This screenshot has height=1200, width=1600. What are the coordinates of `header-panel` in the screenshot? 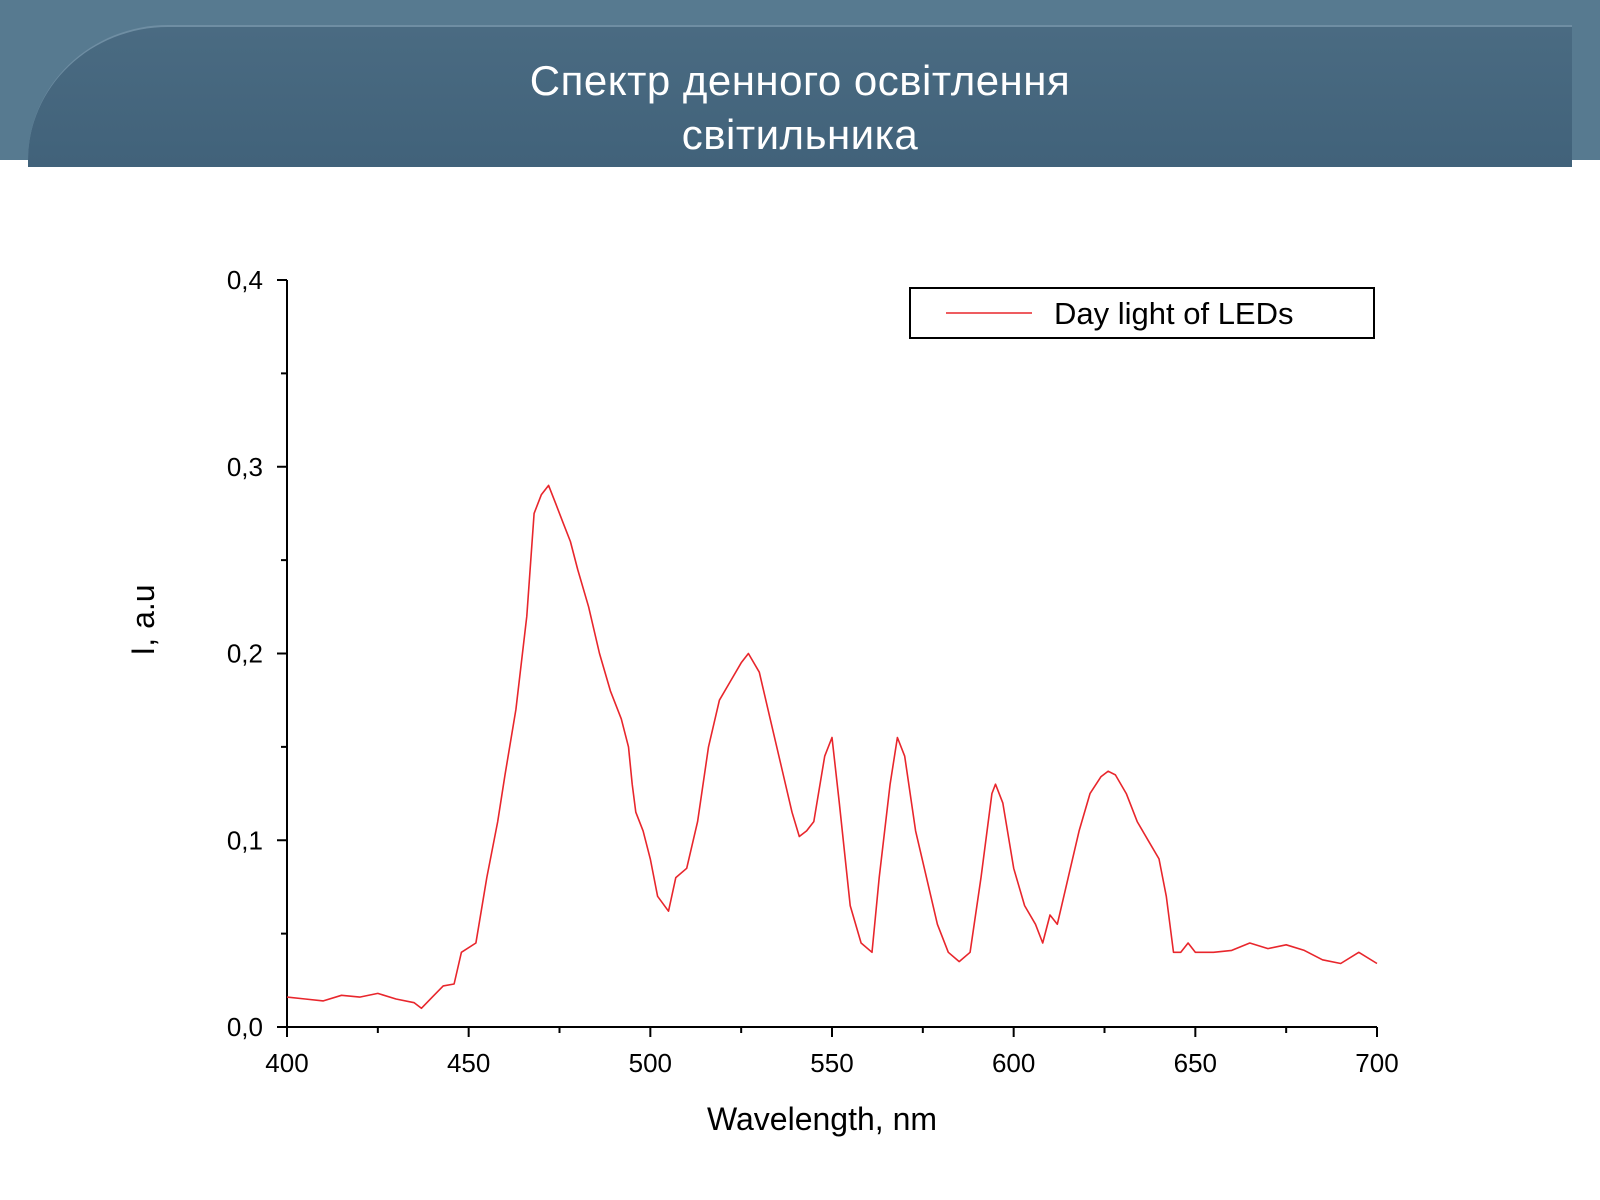 It's located at (800, 96).